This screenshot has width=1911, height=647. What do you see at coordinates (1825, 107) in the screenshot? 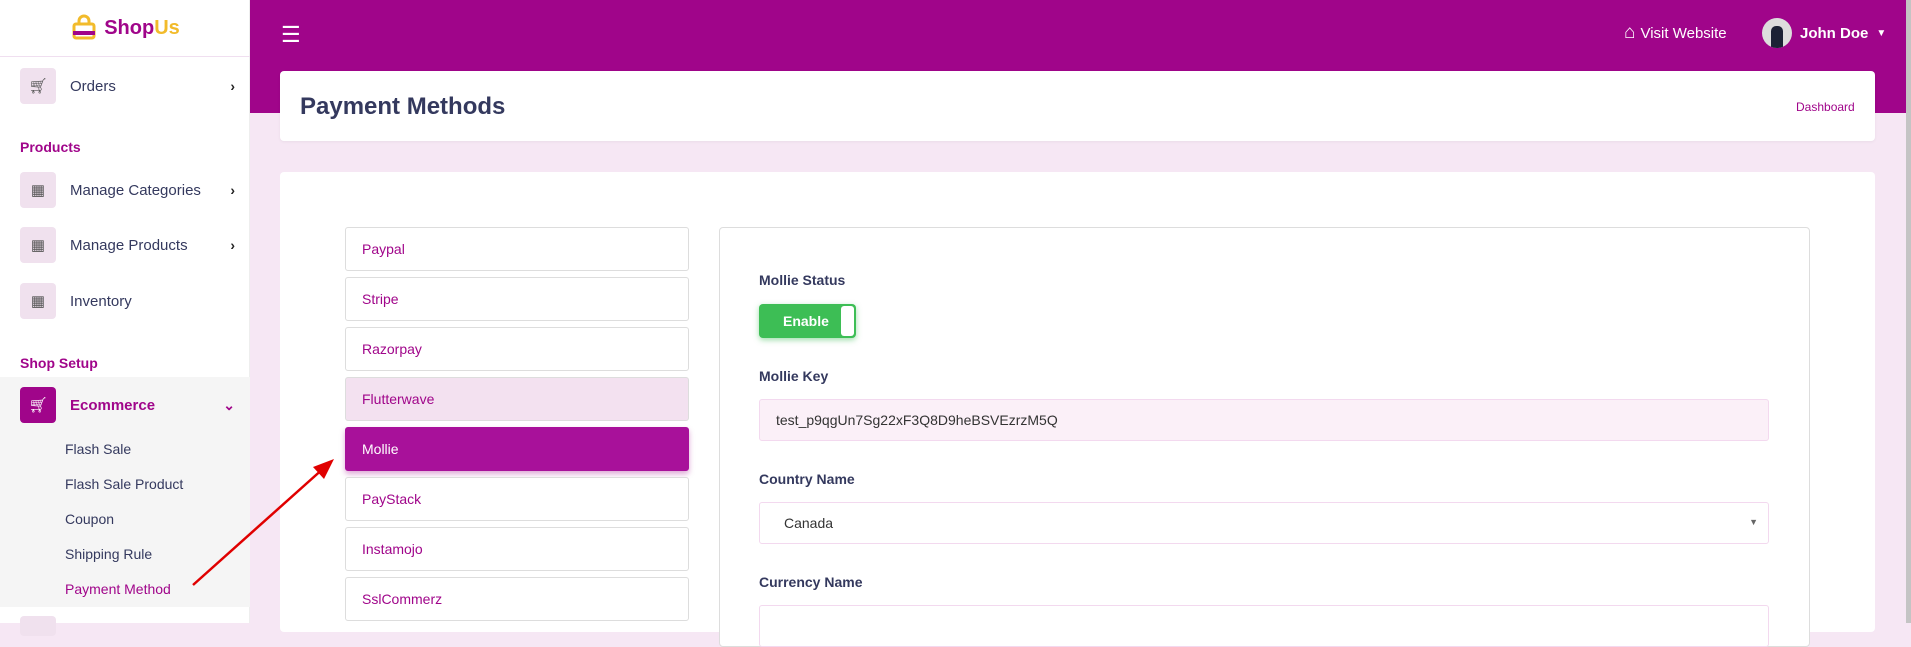
I see `breadcrumb-dashboard: Dashboard` at bounding box center [1825, 107].